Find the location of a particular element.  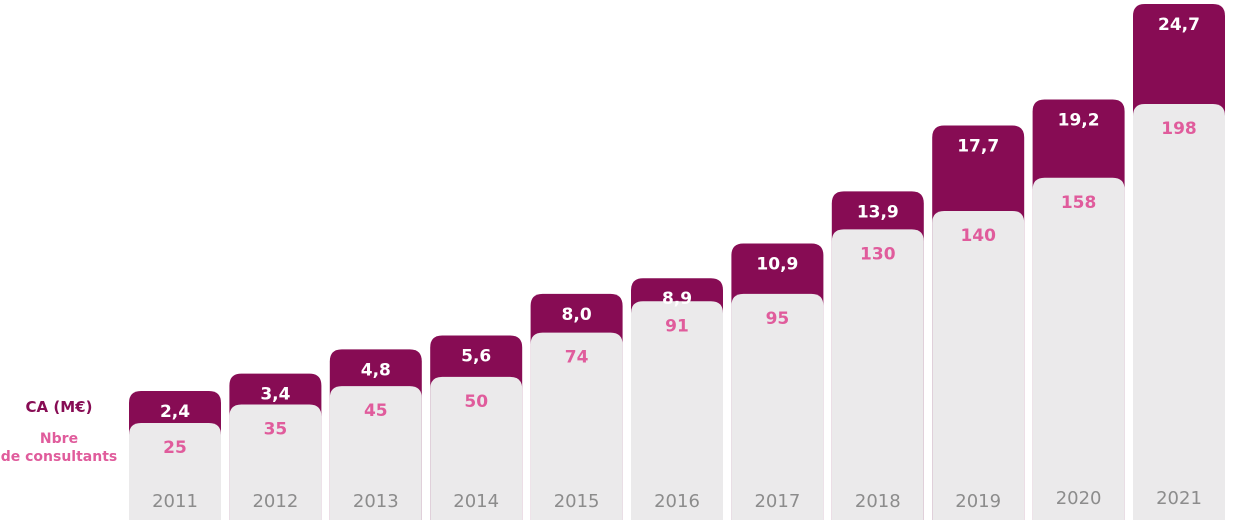

consultants-value-label-2014: 50 is located at coordinates (476, 402).